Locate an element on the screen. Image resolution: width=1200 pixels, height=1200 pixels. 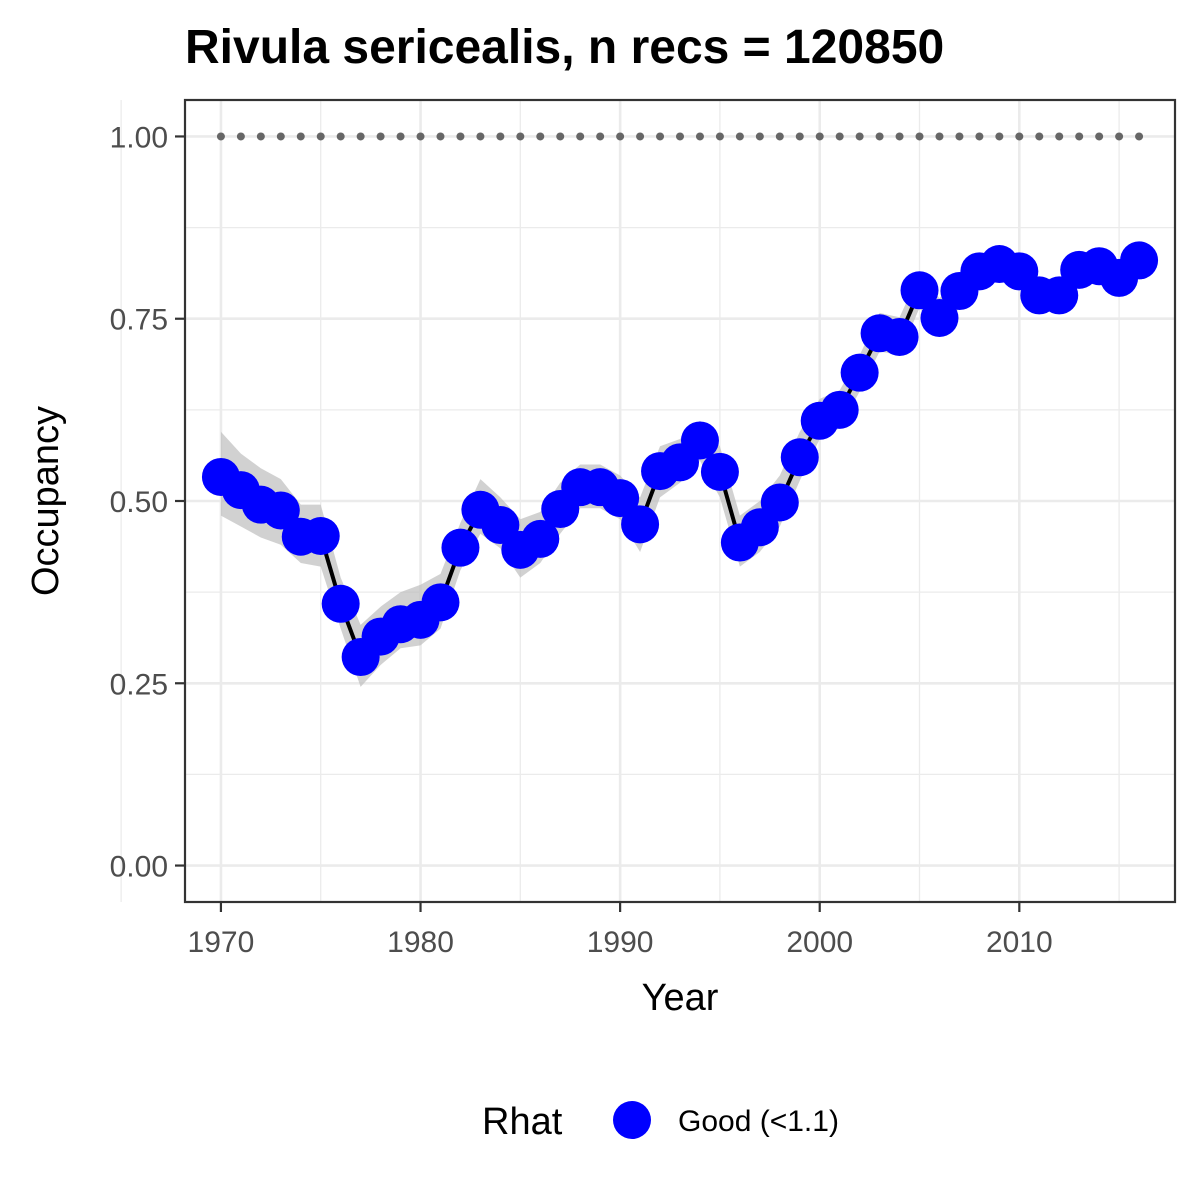
x-tick-label: 2010 is located at coordinates (1019, 942).